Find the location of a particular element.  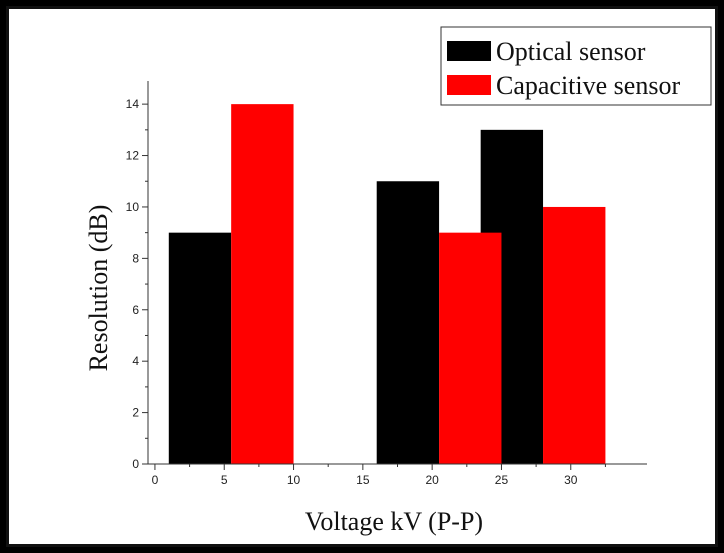

y-tick-label: 0 is located at coordinates (135, 464).